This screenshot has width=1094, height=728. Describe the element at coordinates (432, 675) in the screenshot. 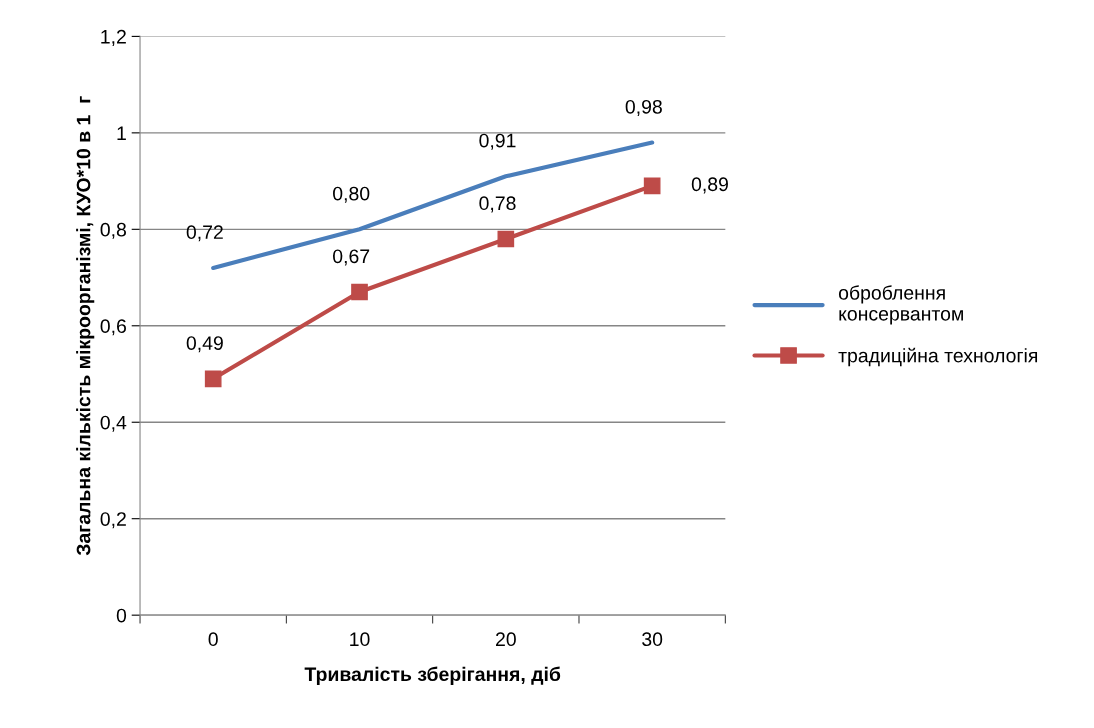

I see `x-axis-title: Тривалість зберігання, діб` at that location.